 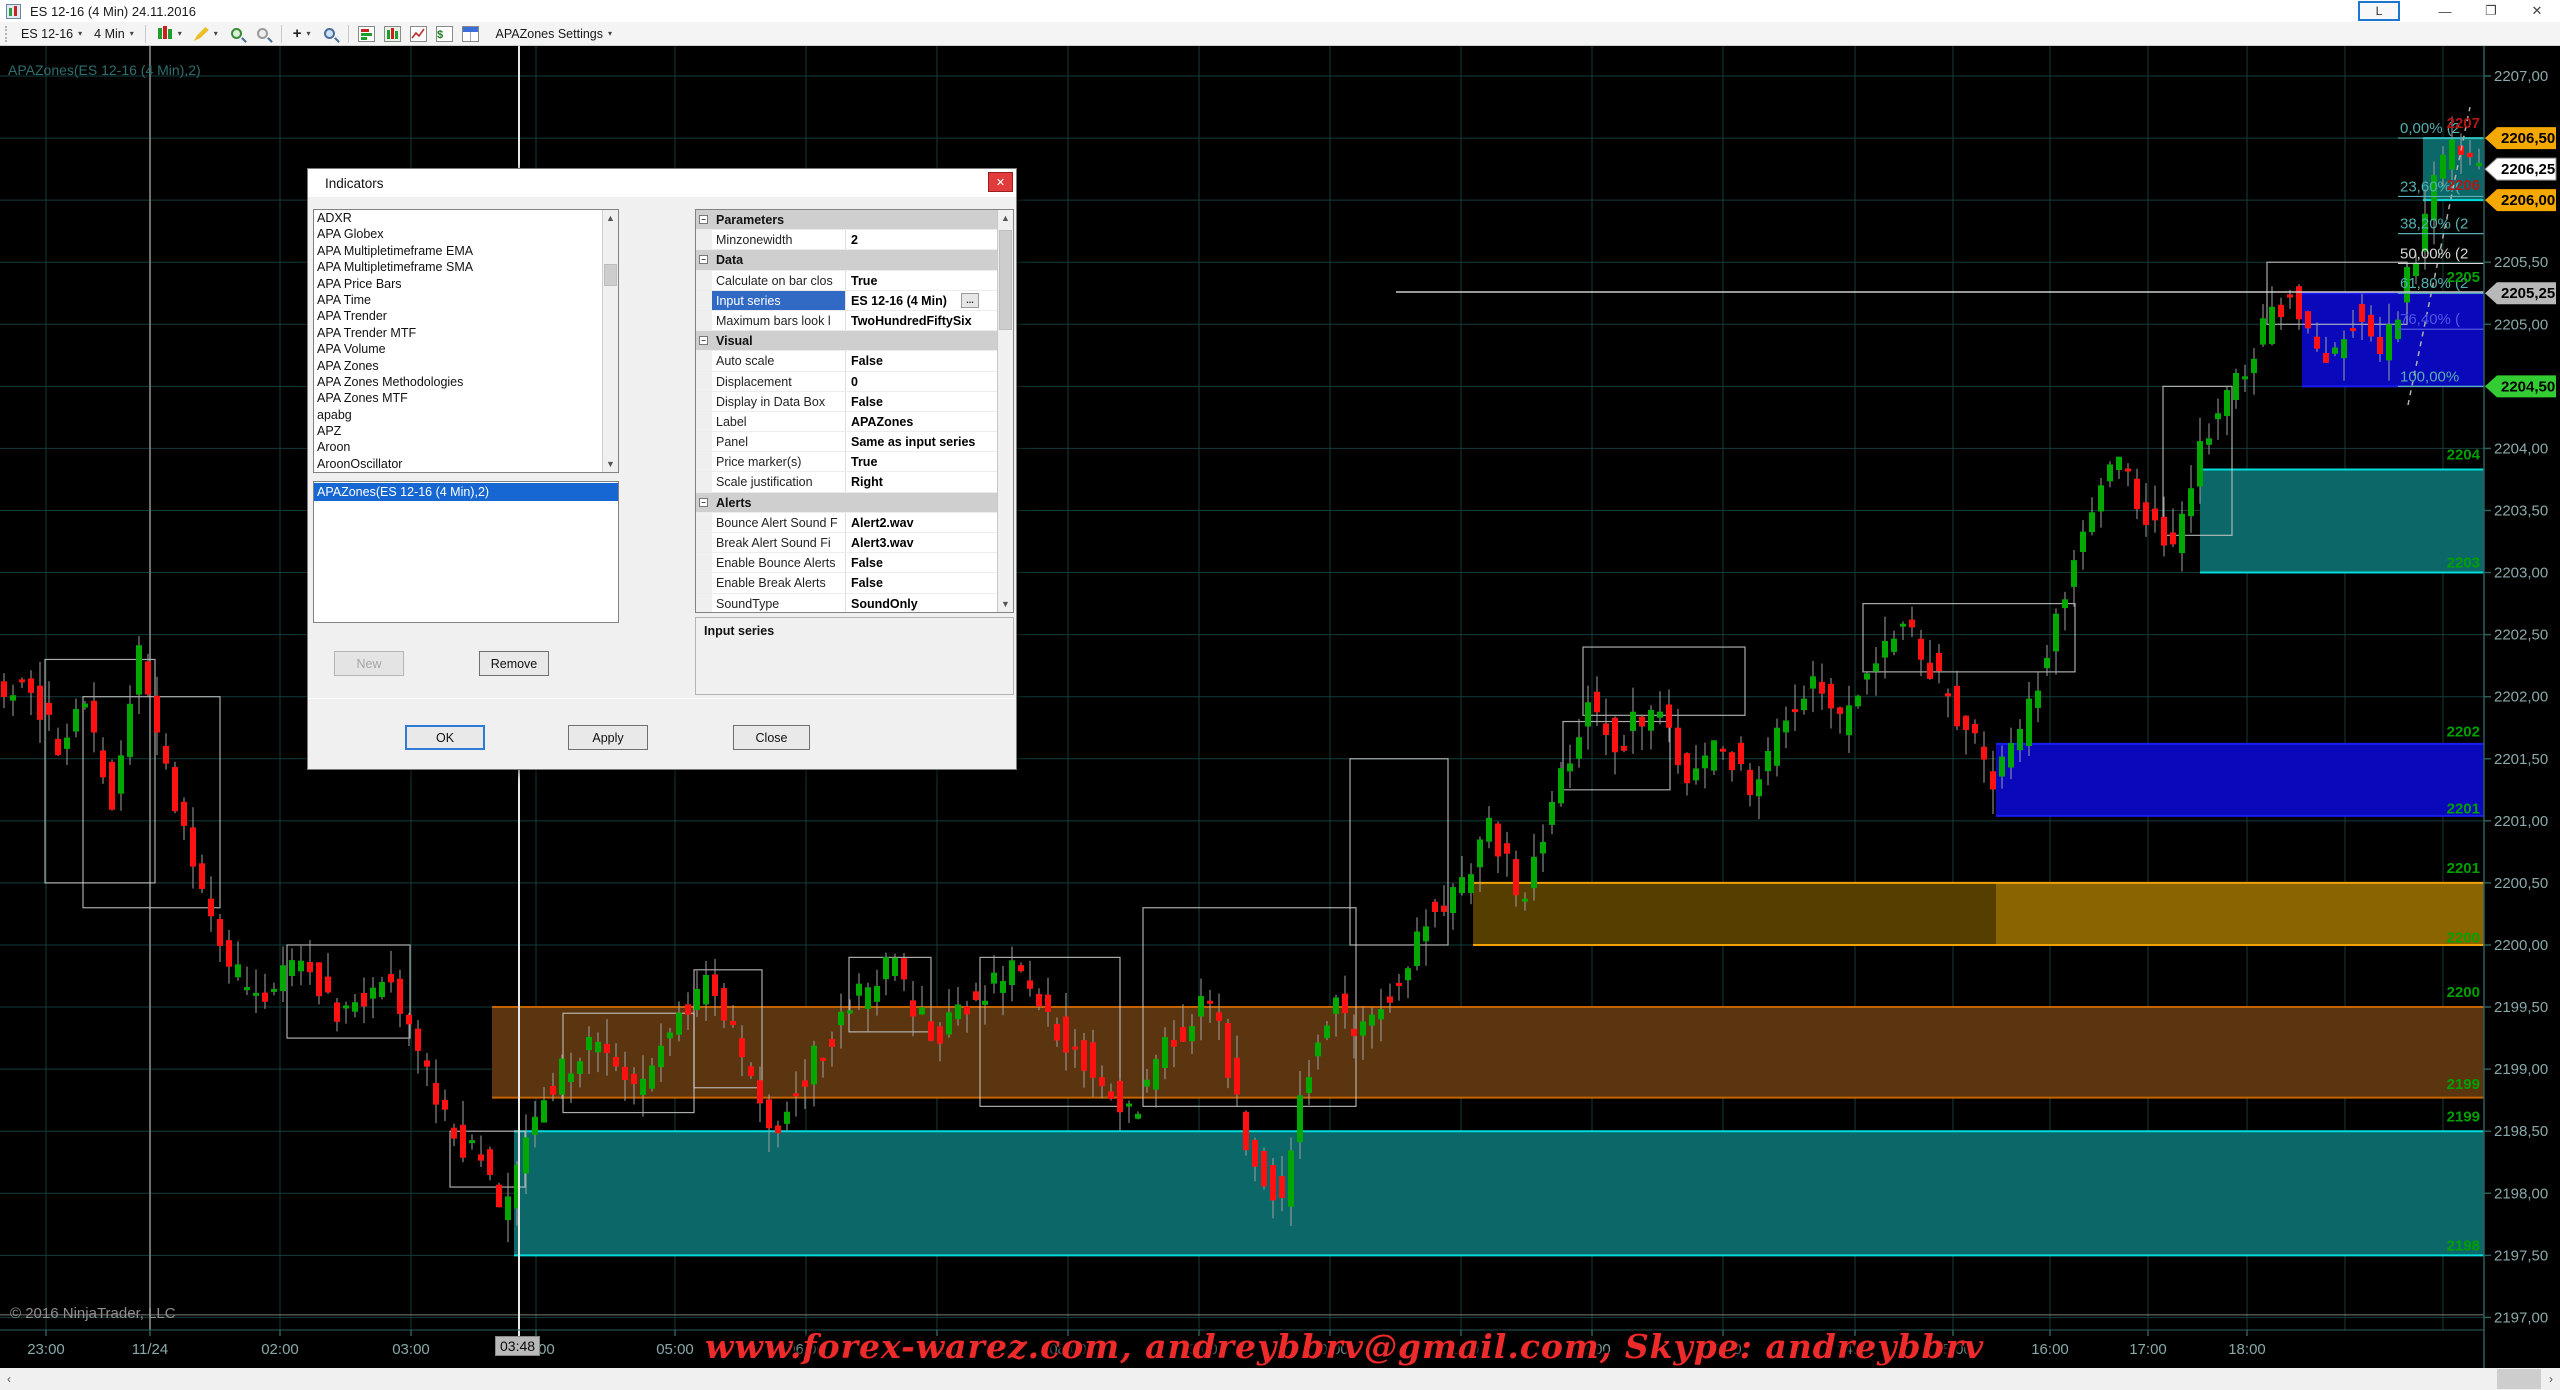 I want to click on property-row: Calculate on bar clos True, so click(x=846, y=280).